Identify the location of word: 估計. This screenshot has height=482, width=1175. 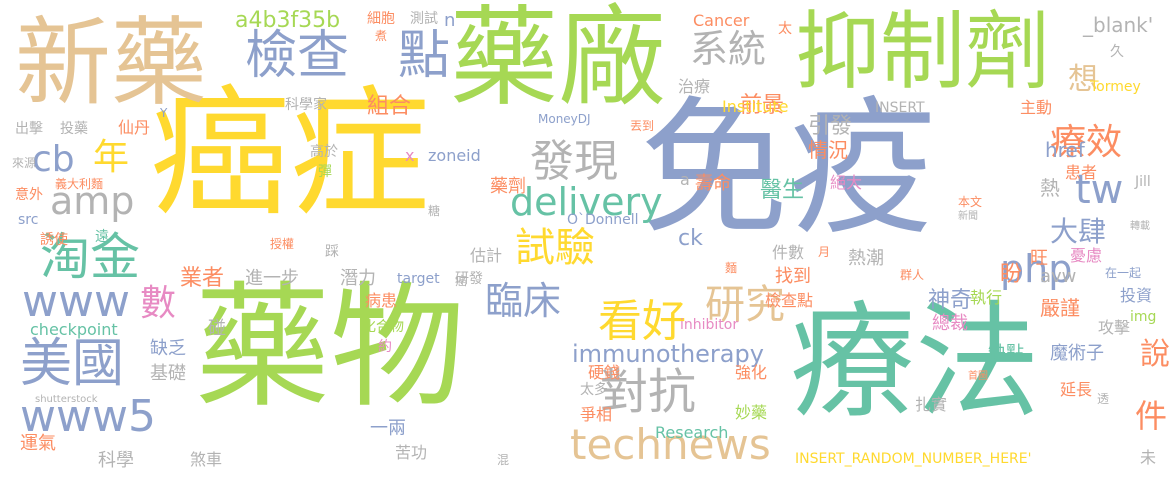
(486, 255).